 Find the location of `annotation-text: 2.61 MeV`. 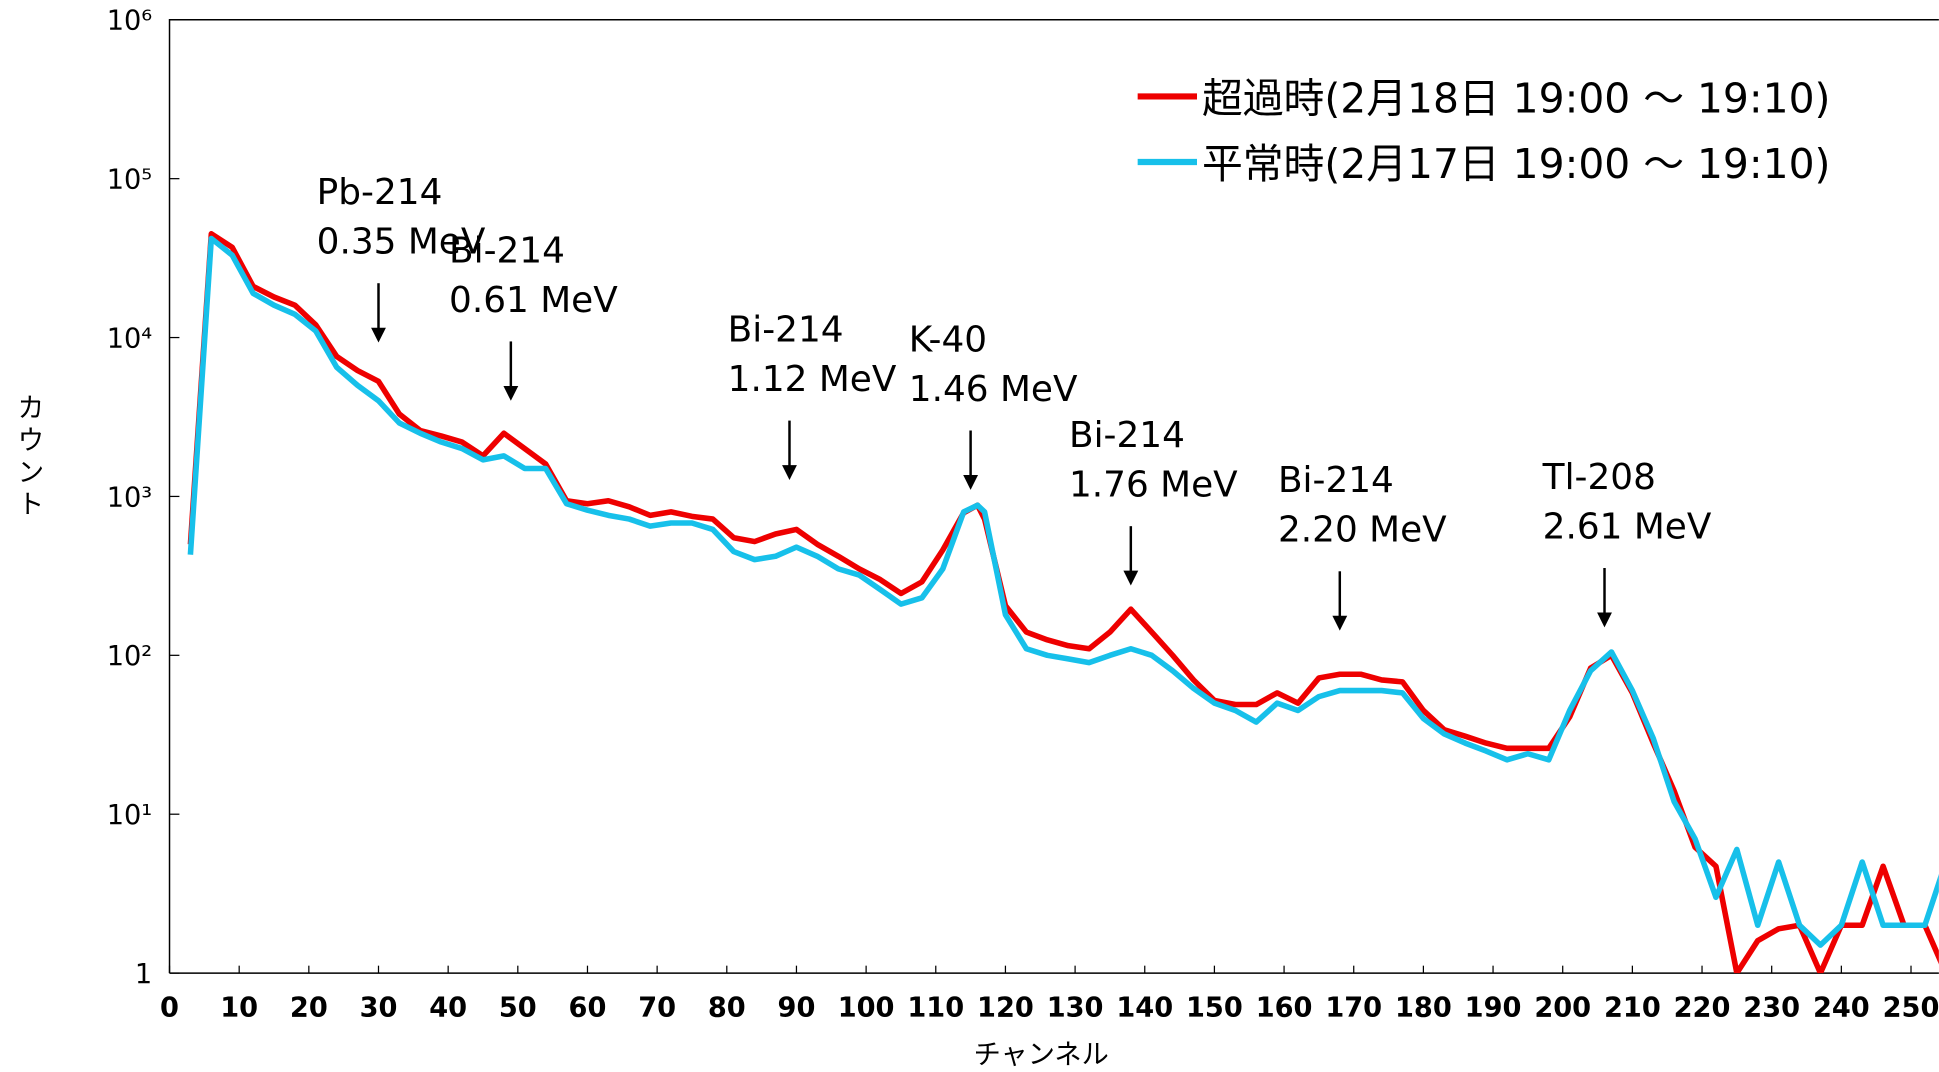

annotation-text: 2.61 MeV is located at coordinates (1627, 526).